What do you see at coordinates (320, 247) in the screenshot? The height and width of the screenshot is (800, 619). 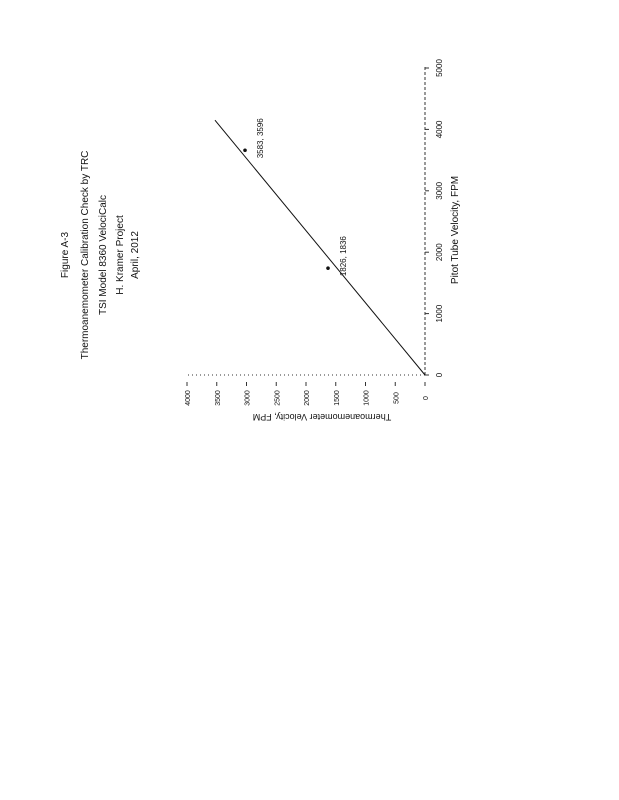 I see `trend-line` at bounding box center [320, 247].